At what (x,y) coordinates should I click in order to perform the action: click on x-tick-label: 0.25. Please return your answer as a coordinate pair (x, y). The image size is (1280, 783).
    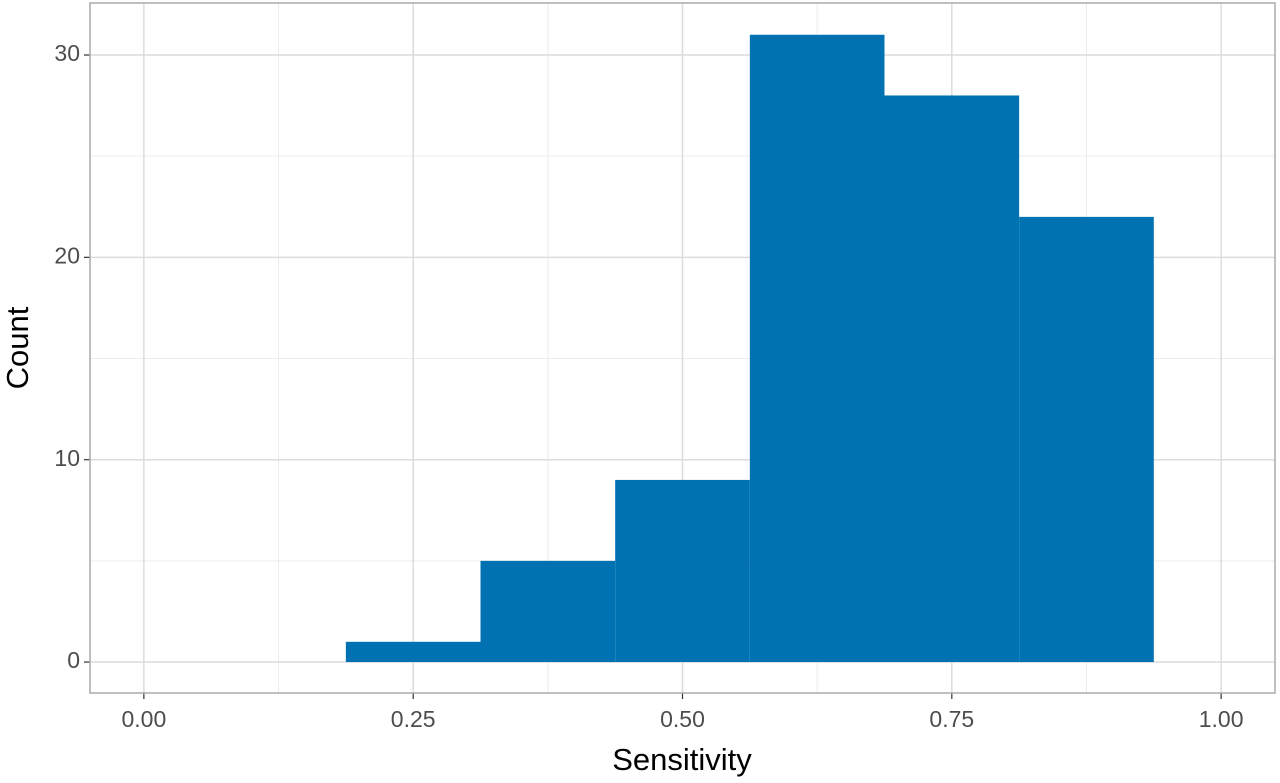
    Looking at the image, I should click on (413, 719).